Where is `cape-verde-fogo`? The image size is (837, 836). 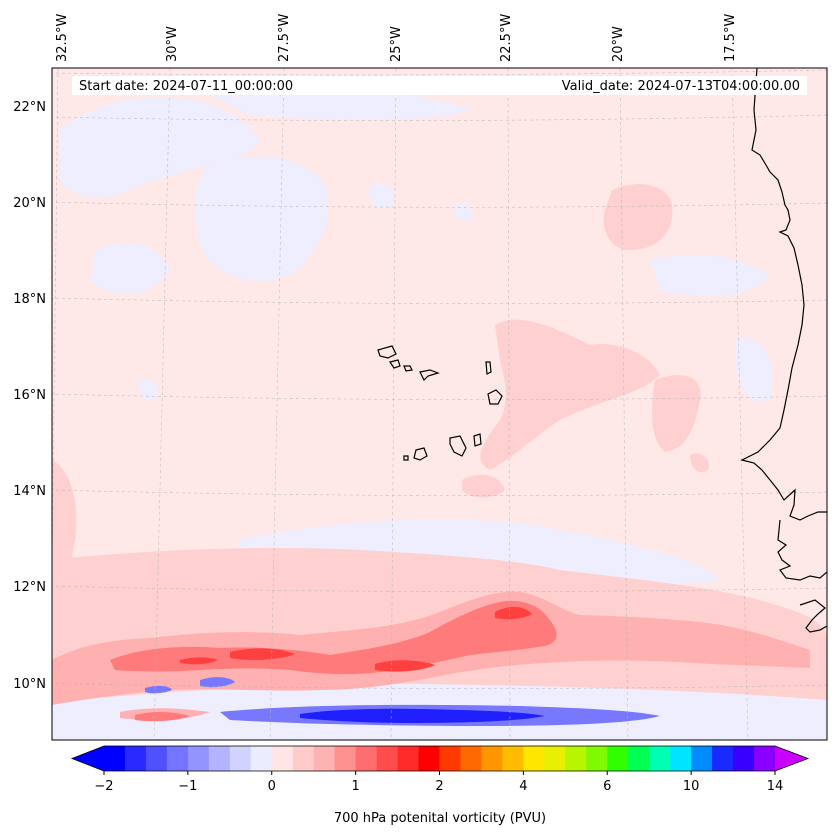
cape-verde-fogo is located at coordinates (420, 454).